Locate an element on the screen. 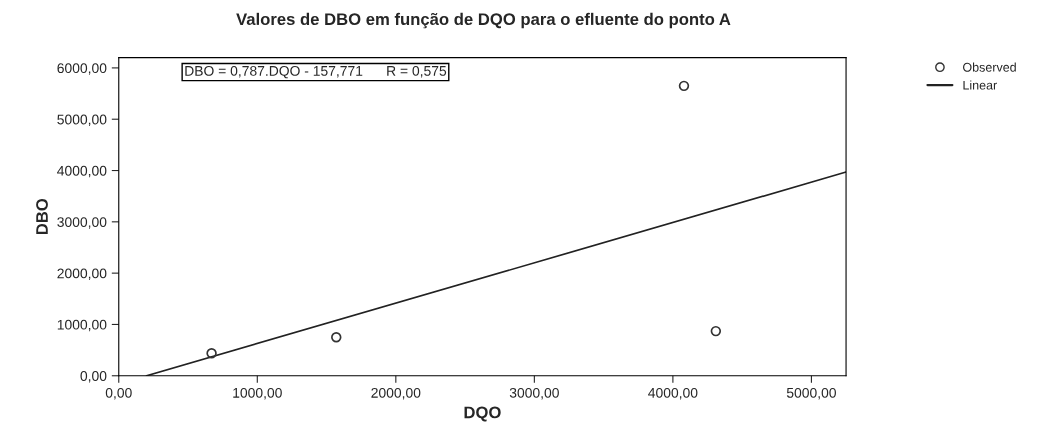 Image resolution: width=1051 pixels, height=427 pixels. legend-label: Linear is located at coordinates (980, 85).